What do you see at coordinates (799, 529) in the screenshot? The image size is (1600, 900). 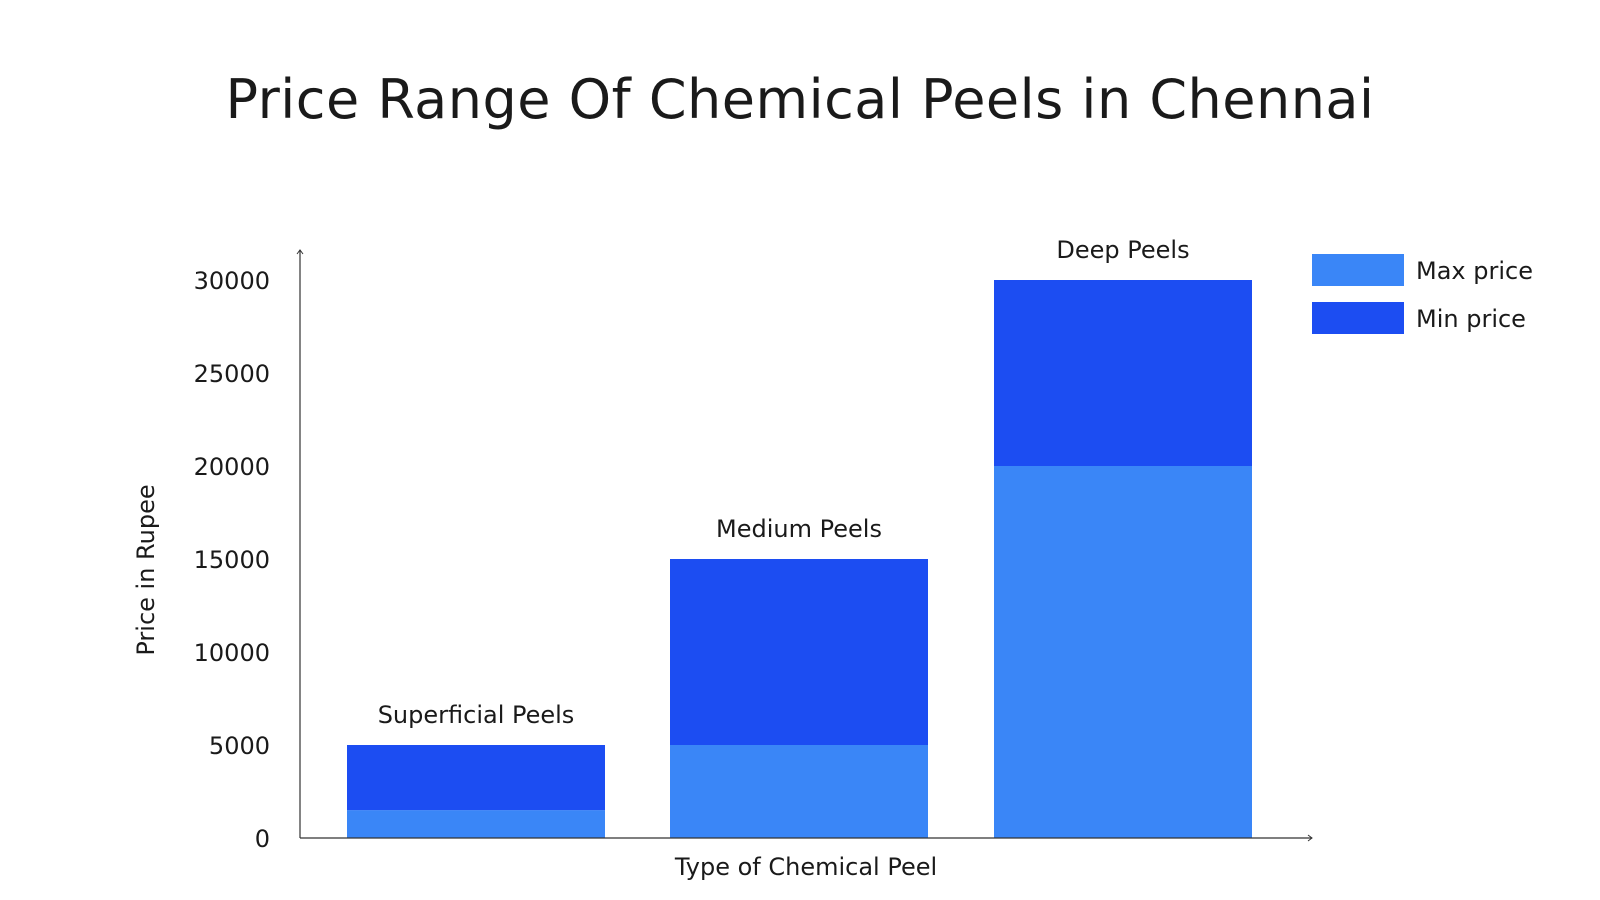 I see `bar-category-label: Medium Peels` at bounding box center [799, 529].